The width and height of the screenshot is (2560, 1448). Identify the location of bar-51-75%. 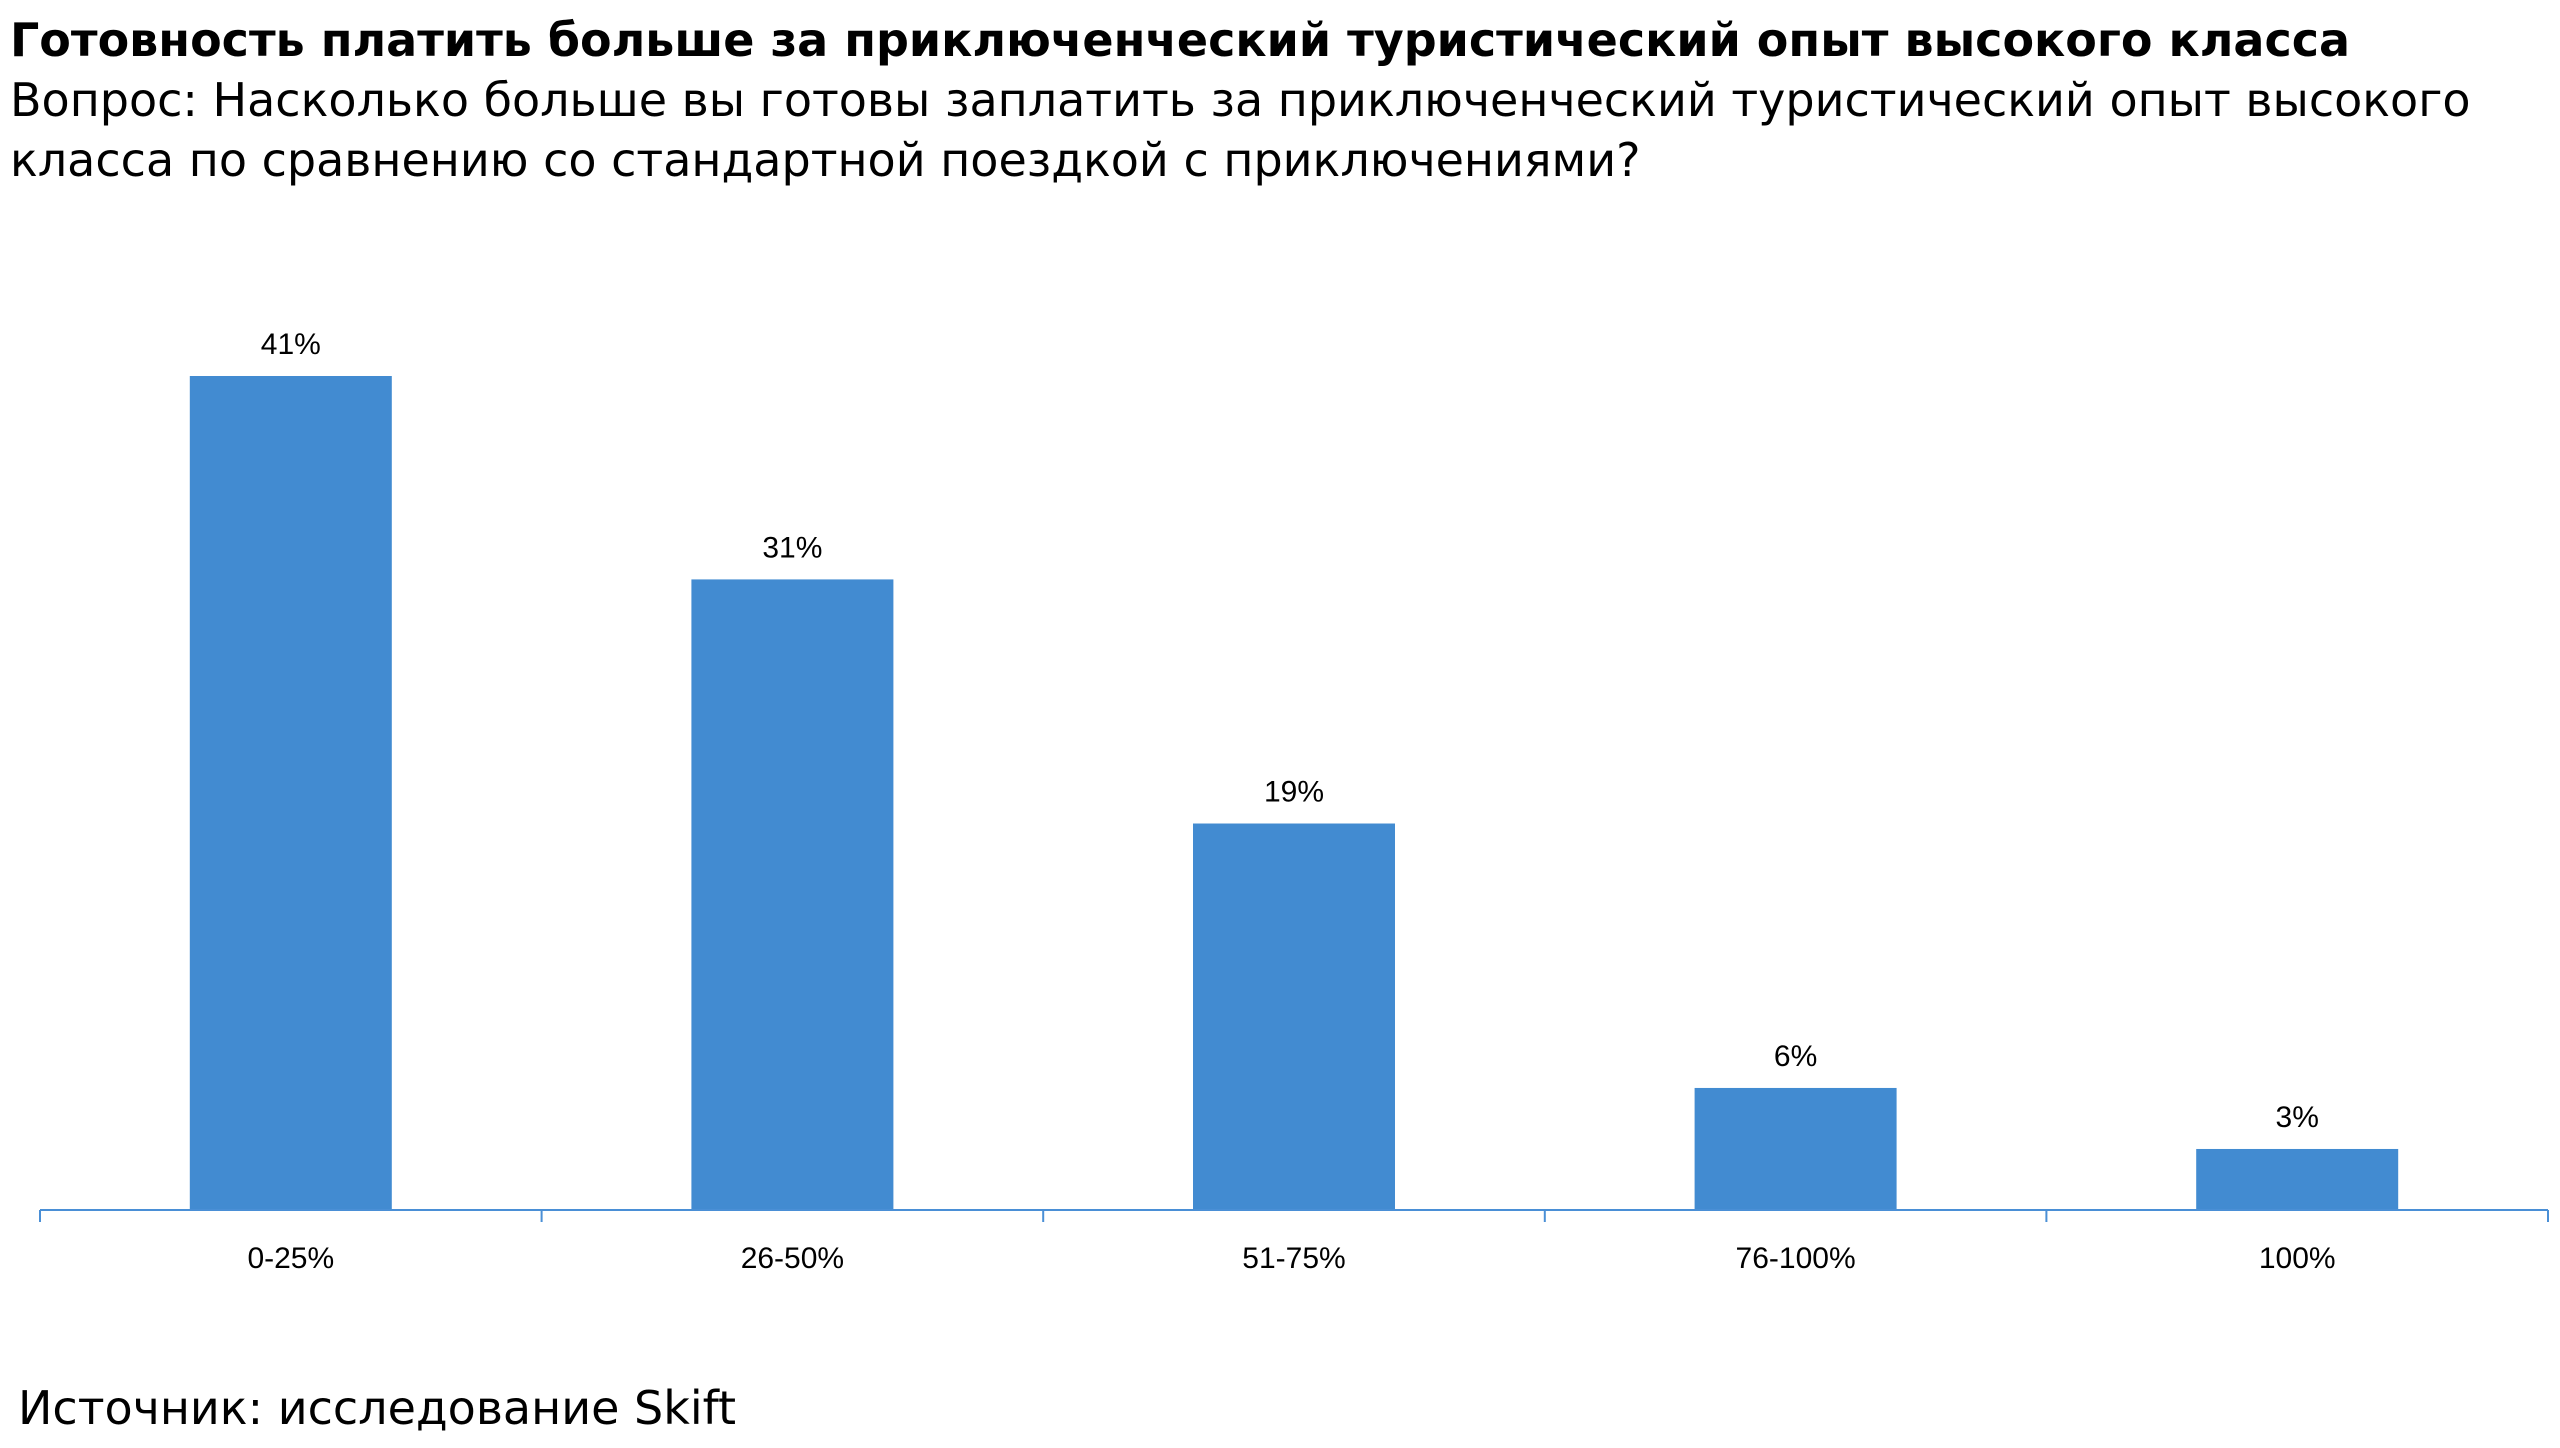
(1294, 1016).